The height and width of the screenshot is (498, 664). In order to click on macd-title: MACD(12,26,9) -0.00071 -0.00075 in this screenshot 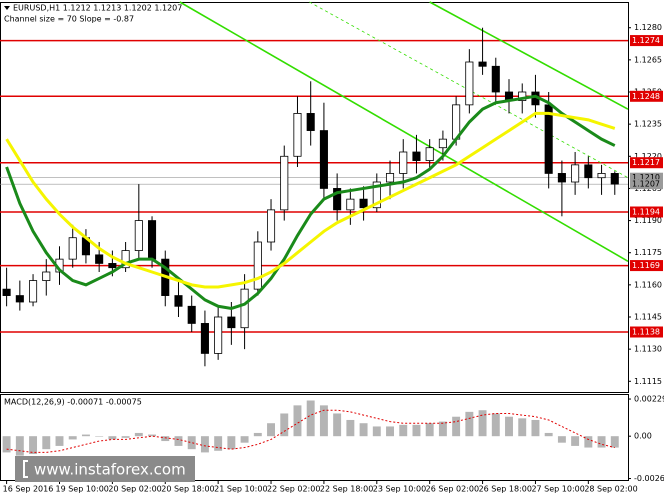, I will do `click(73, 402)`.